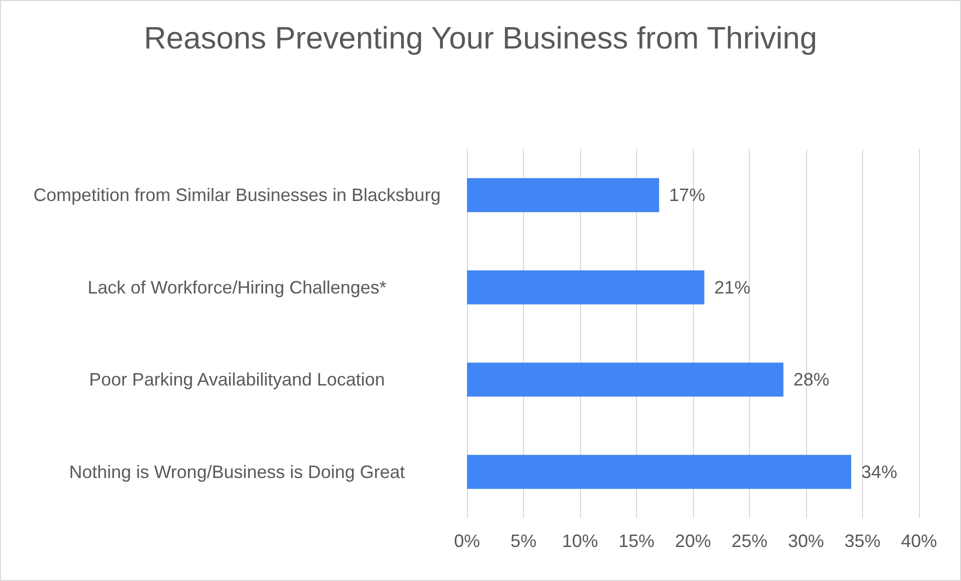  Describe the element at coordinates (636, 541) in the screenshot. I see `x-tick-label: 15%` at that location.